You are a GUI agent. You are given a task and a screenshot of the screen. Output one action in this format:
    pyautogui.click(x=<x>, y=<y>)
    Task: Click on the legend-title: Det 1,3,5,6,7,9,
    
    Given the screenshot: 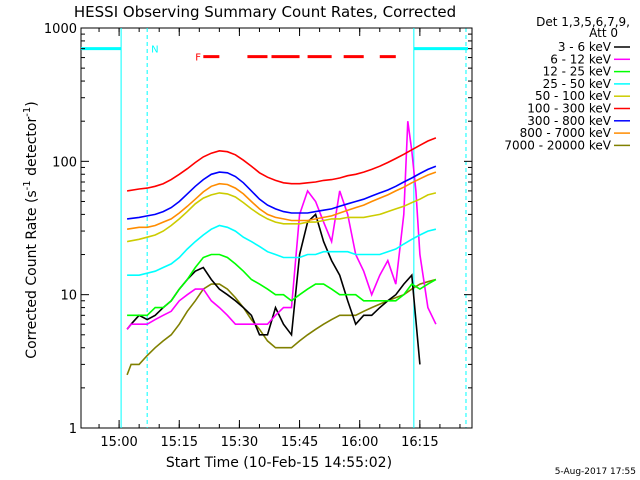 What is the action you would take?
    pyautogui.click(x=583, y=22)
    